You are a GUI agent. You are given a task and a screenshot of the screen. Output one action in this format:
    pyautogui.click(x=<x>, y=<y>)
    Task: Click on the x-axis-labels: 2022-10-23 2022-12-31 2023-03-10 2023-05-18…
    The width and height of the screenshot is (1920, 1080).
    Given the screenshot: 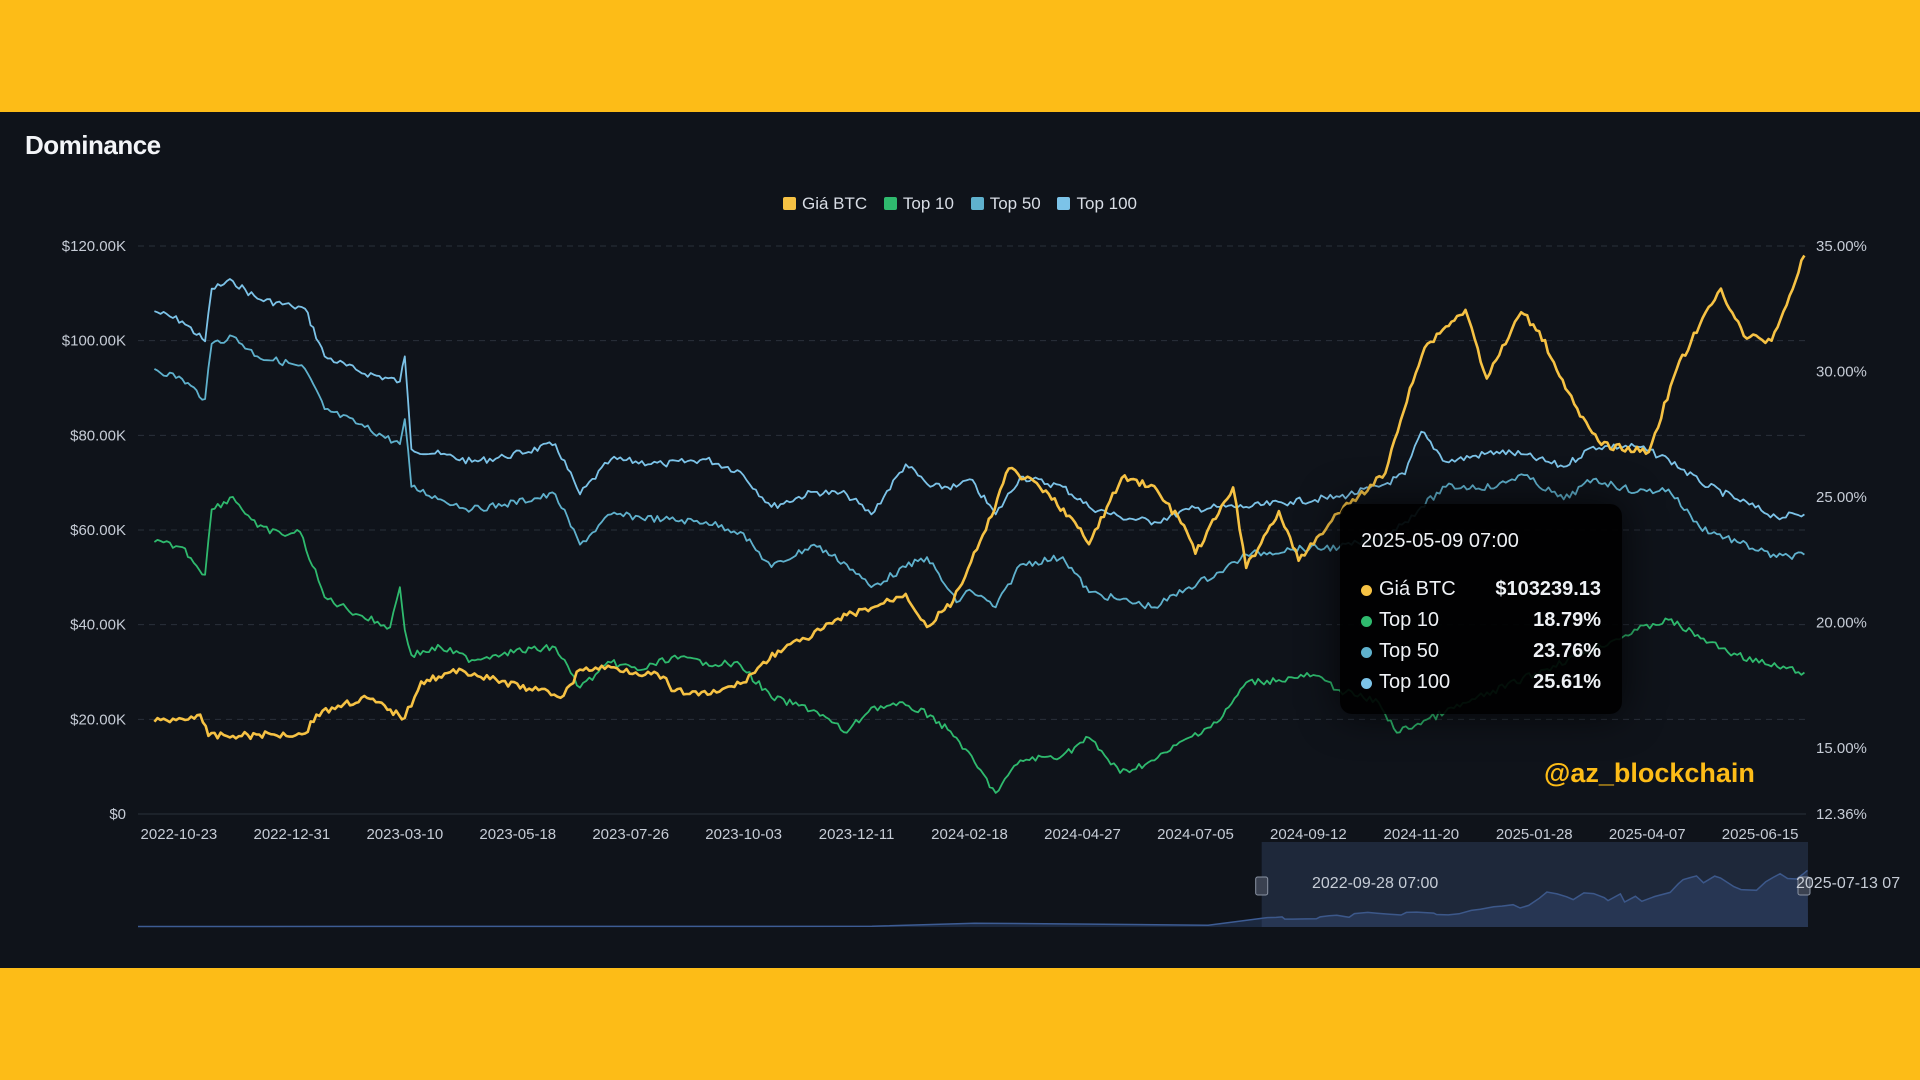 What is the action you would take?
    pyautogui.click(x=970, y=834)
    